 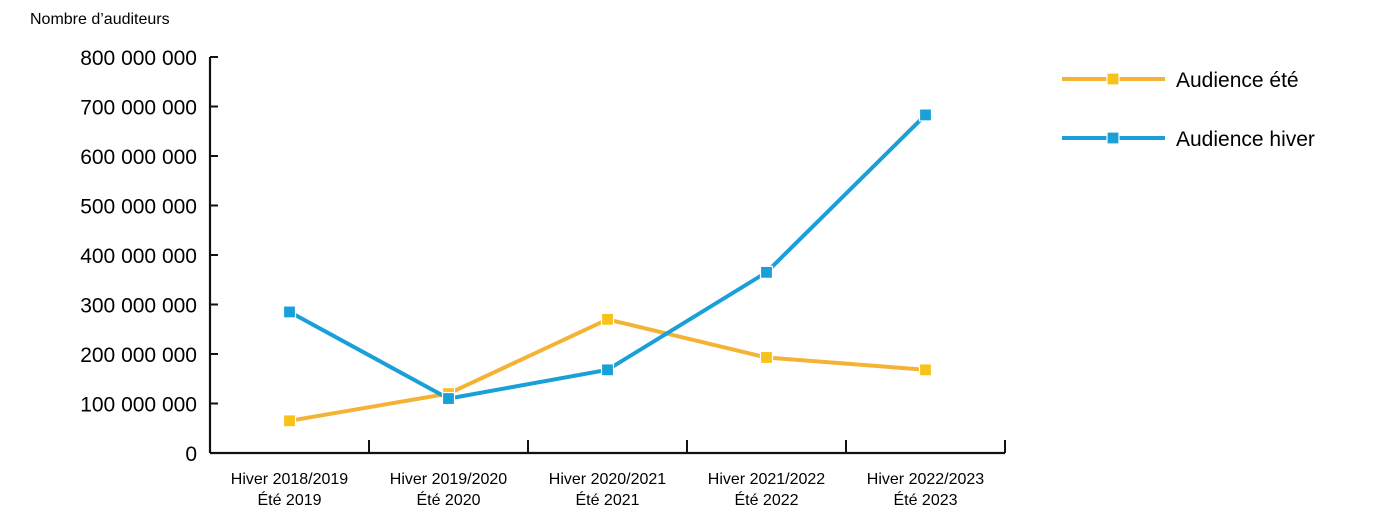 What do you see at coordinates (100, 19) in the screenshot?
I see `y-axis-label: Nombre d’auditeurs` at bounding box center [100, 19].